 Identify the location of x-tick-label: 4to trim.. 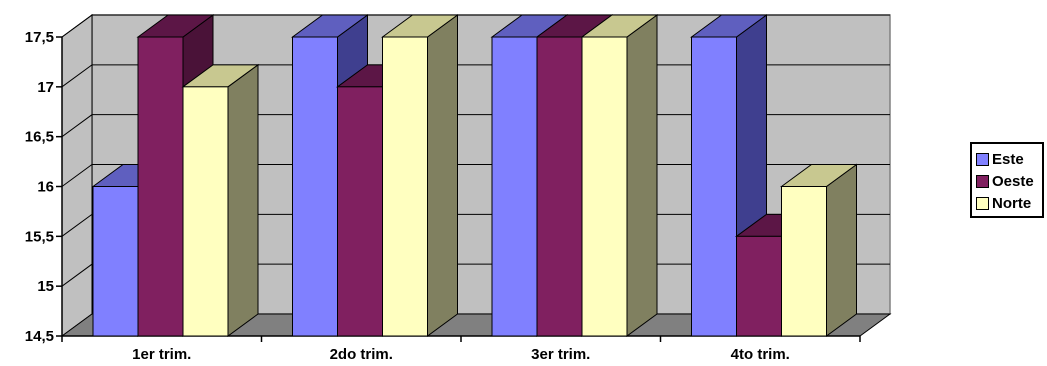
(760, 354).